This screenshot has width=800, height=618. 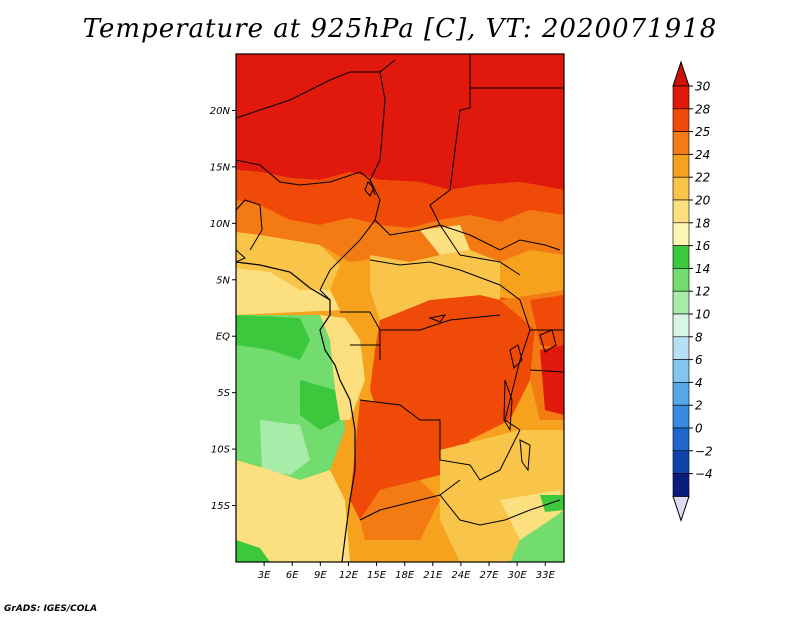 I want to click on colorbar-label: 12, so click(x=702, y=292).